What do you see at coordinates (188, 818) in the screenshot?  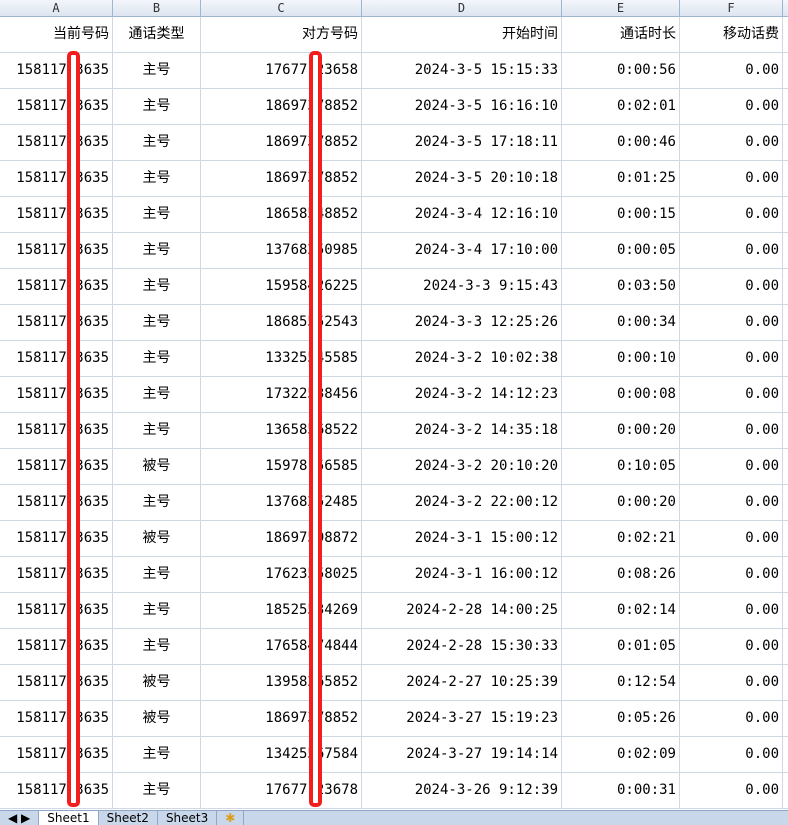 I see `tab-sheet3: Sheet3` at bounding box center [188, 818].